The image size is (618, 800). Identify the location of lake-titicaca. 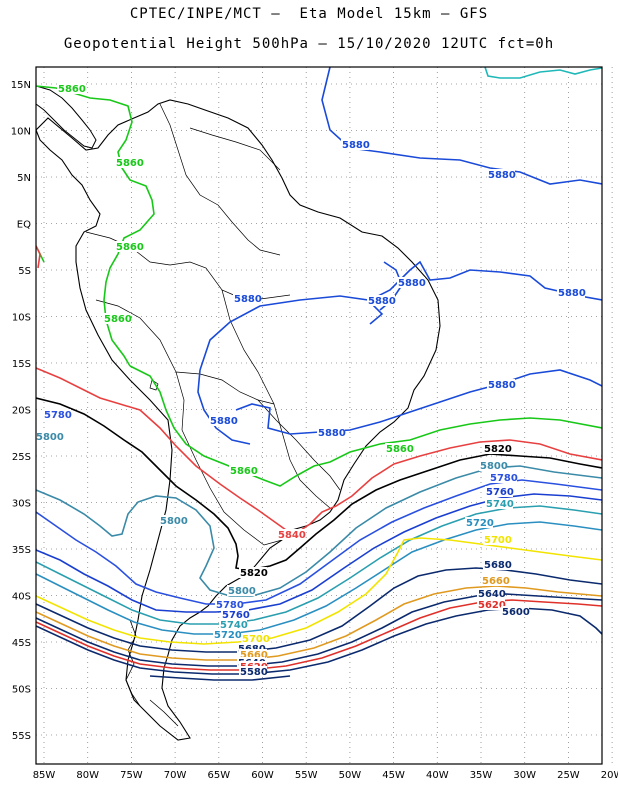
(154, 385).